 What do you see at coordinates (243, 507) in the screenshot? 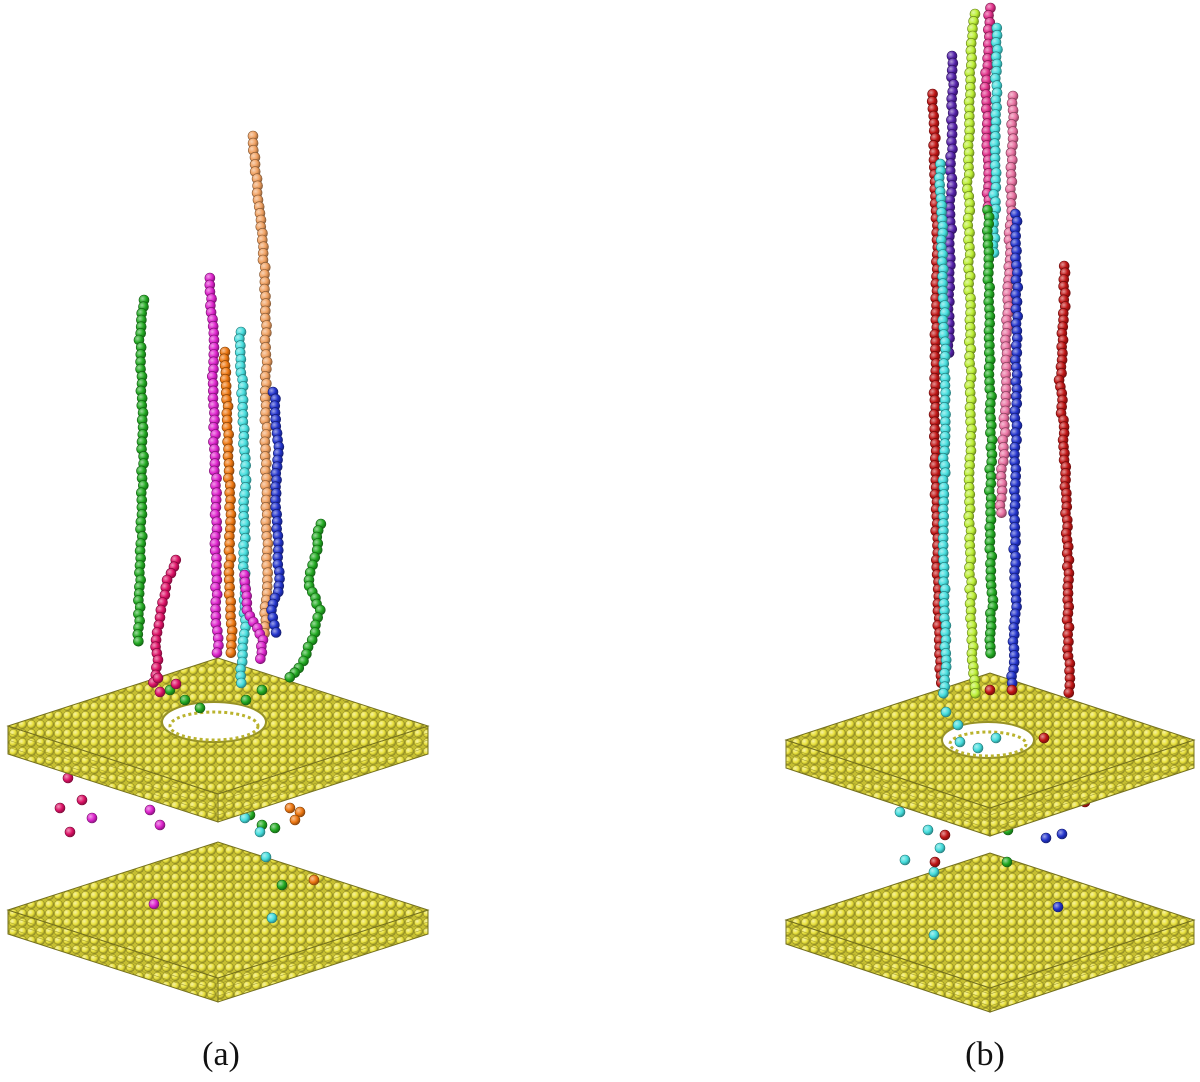
I see `panel-a-trajectory-cyan` at bounding box center [243, 507].